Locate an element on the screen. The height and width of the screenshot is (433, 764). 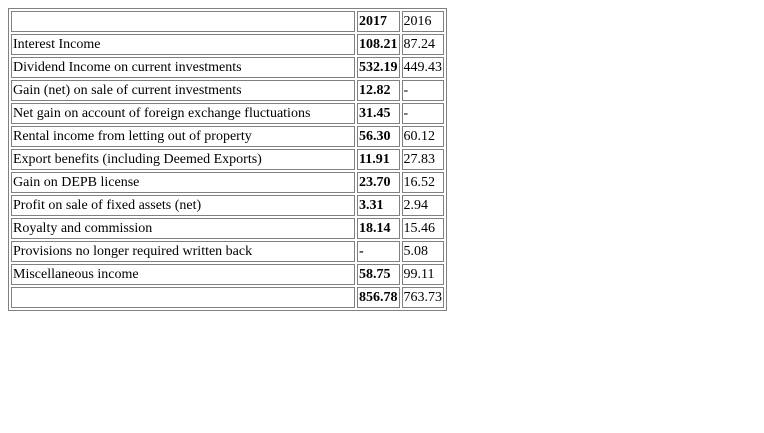
row-2017-value-cell: 31.45 is located at coordinates (378, 113).